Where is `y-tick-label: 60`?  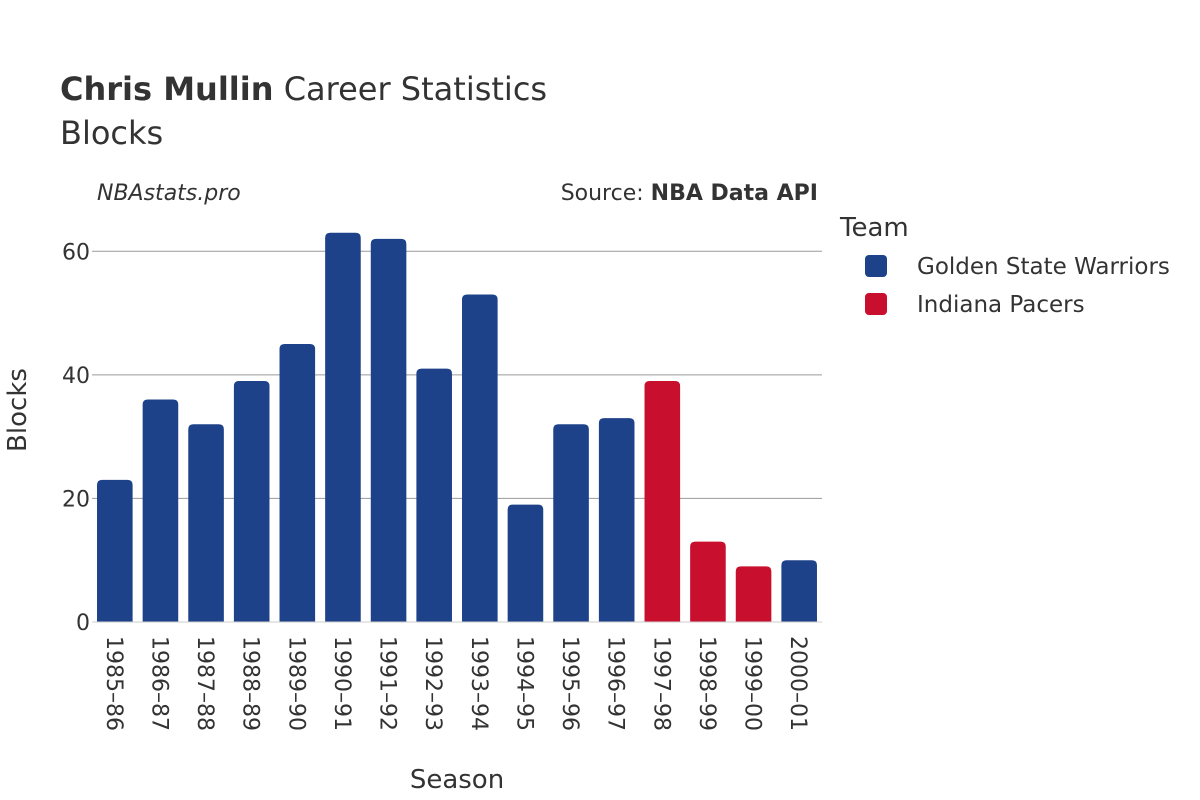 y-tick-label: 60 is located at coordinates (76, 252).